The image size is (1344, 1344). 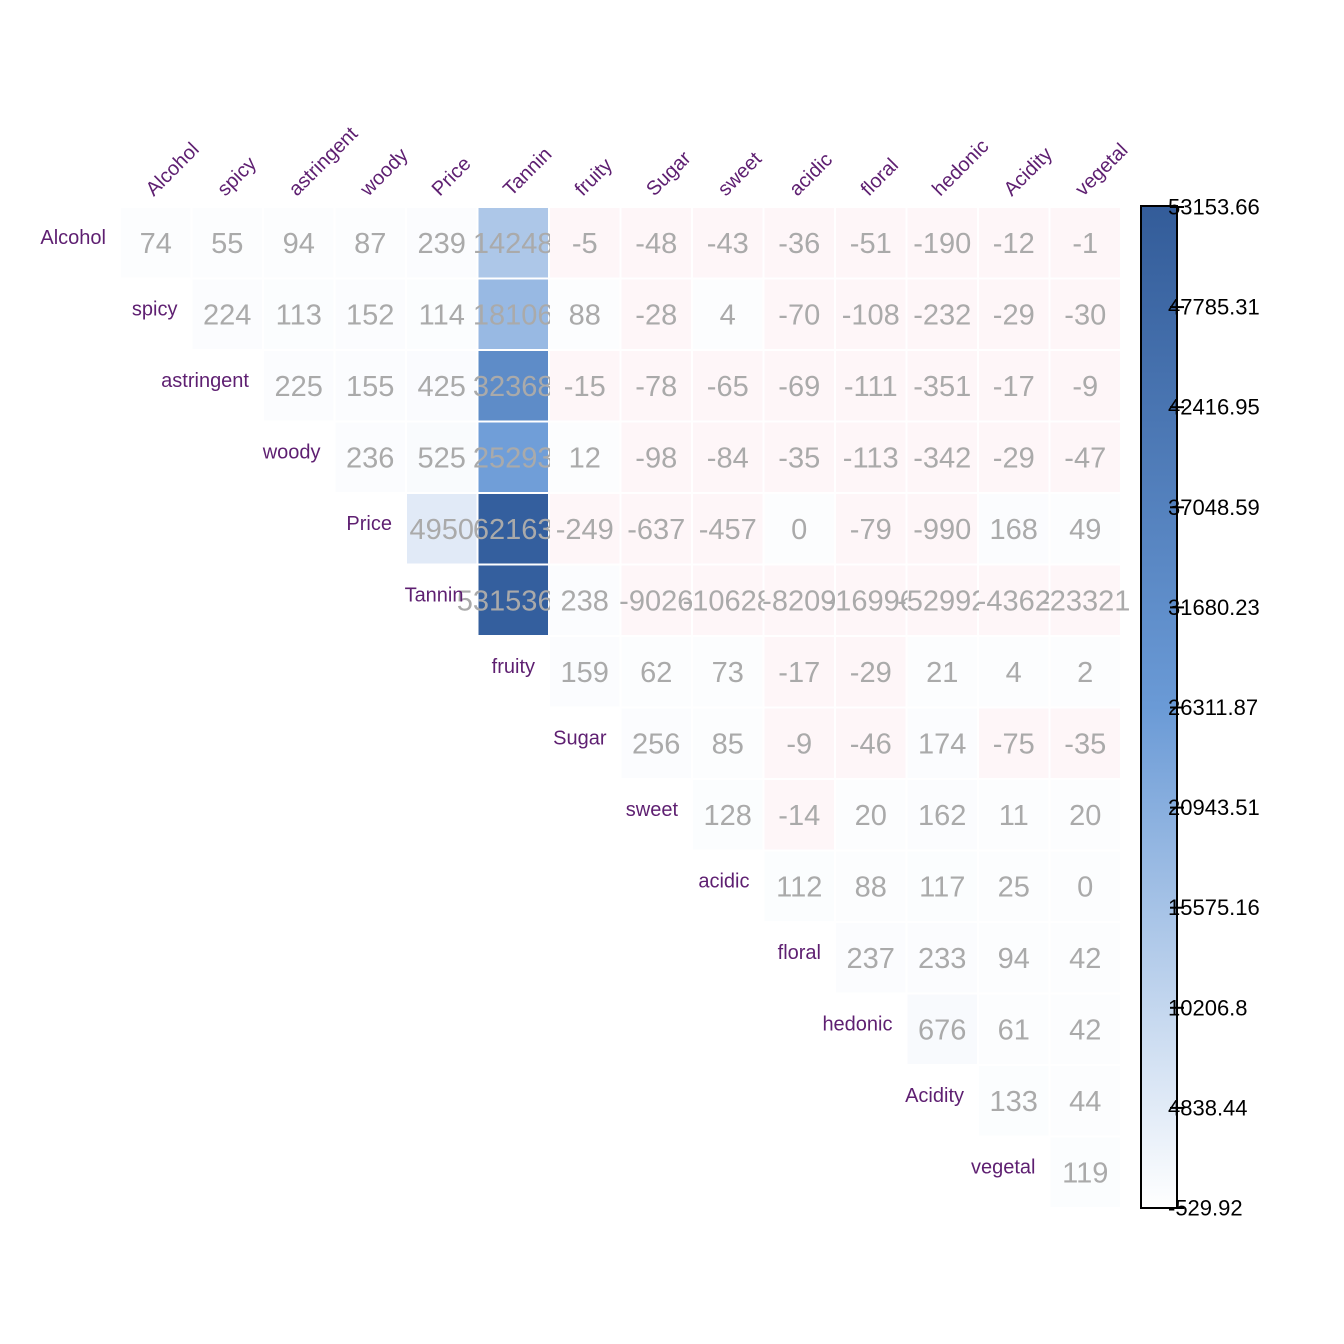 I want to click on column-label: Price, so click(x=452, y=177).